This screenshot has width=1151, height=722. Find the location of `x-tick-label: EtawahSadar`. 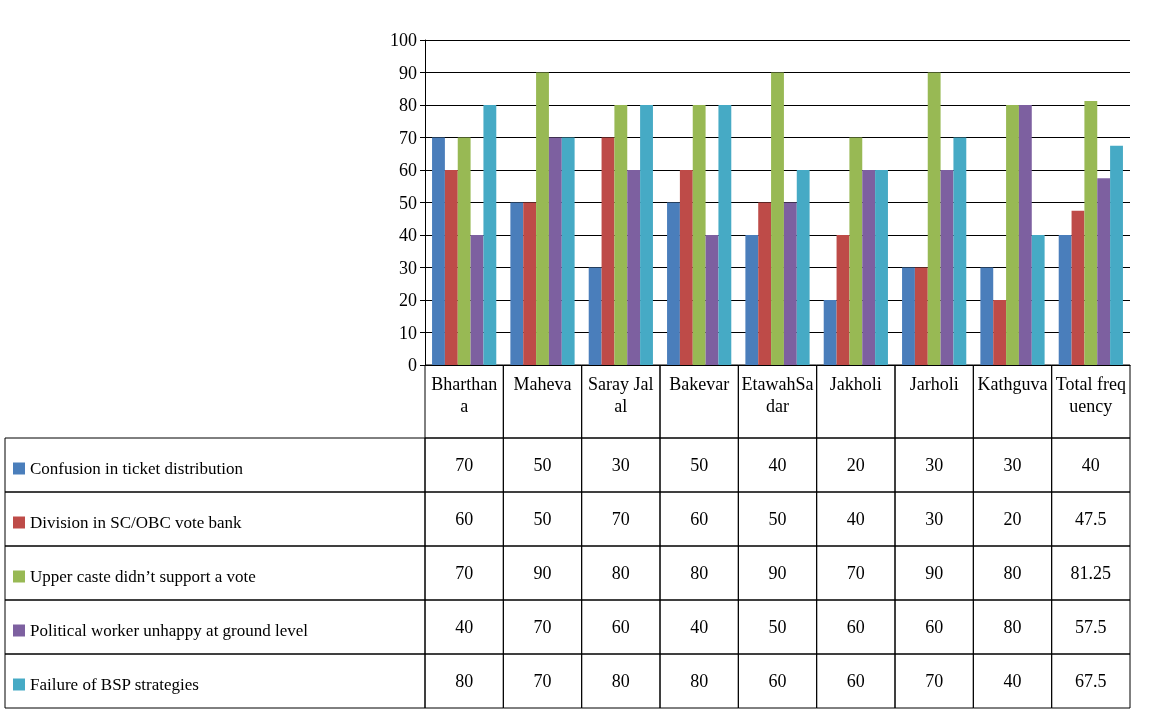

x-tick-label: EtawahSadar is located at coordinates (777, 395).